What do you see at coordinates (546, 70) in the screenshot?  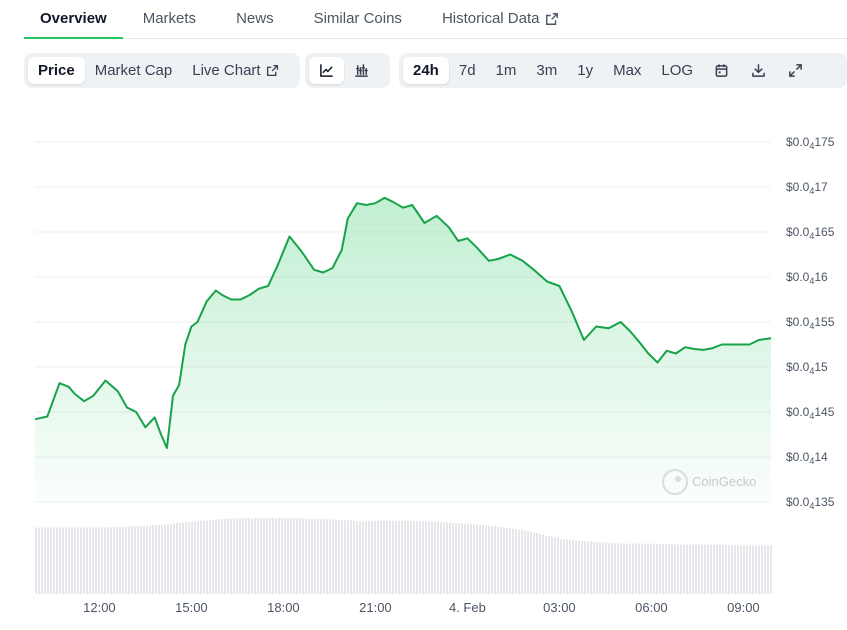 I see `range-3m-button: 3m` at bounding box center [546, 70].